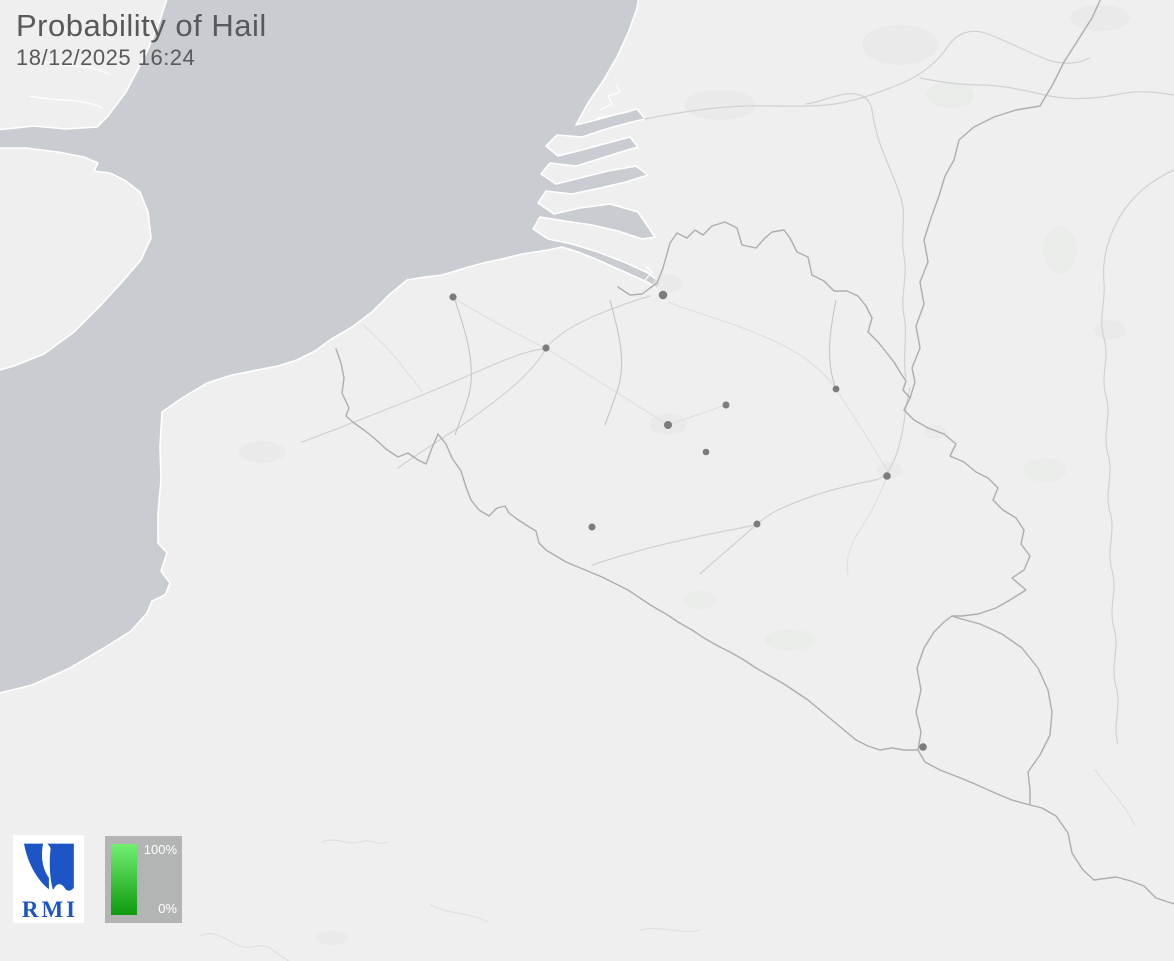 This screenshot has width=1174, height=961. What do you see at coordinates (48, 867) in the screenshot?
I see `rmi-logo-icon` at bounding box center [48, 867].